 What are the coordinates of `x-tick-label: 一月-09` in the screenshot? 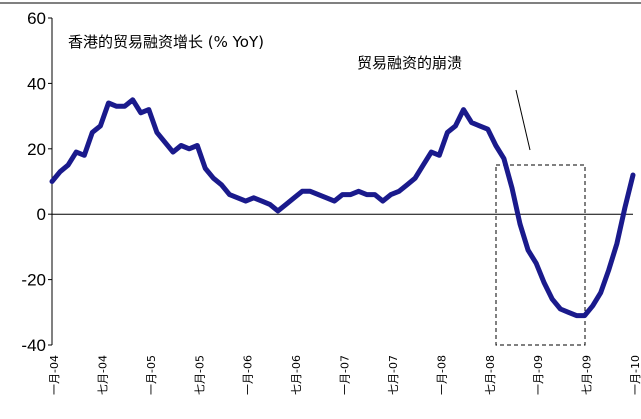 It's located at (538, 375).